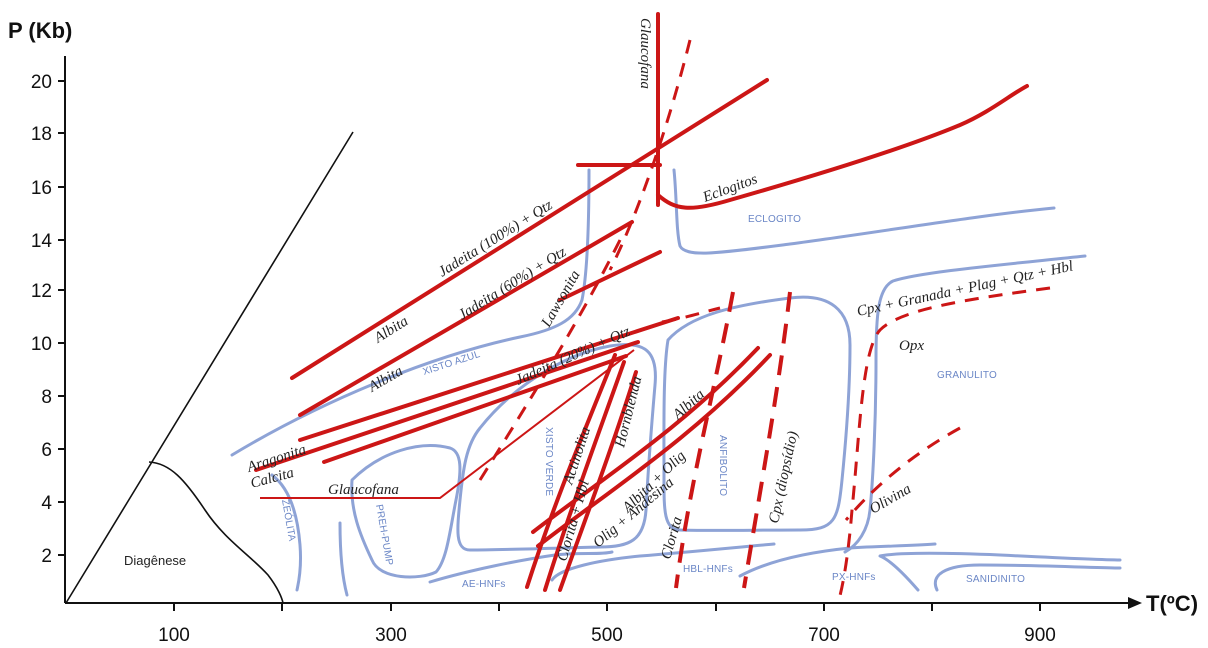 Image resolution: width=1208 pixels, height=648 pixels. I want to click on y-axis-title: P (Kb), so click(40, 30).